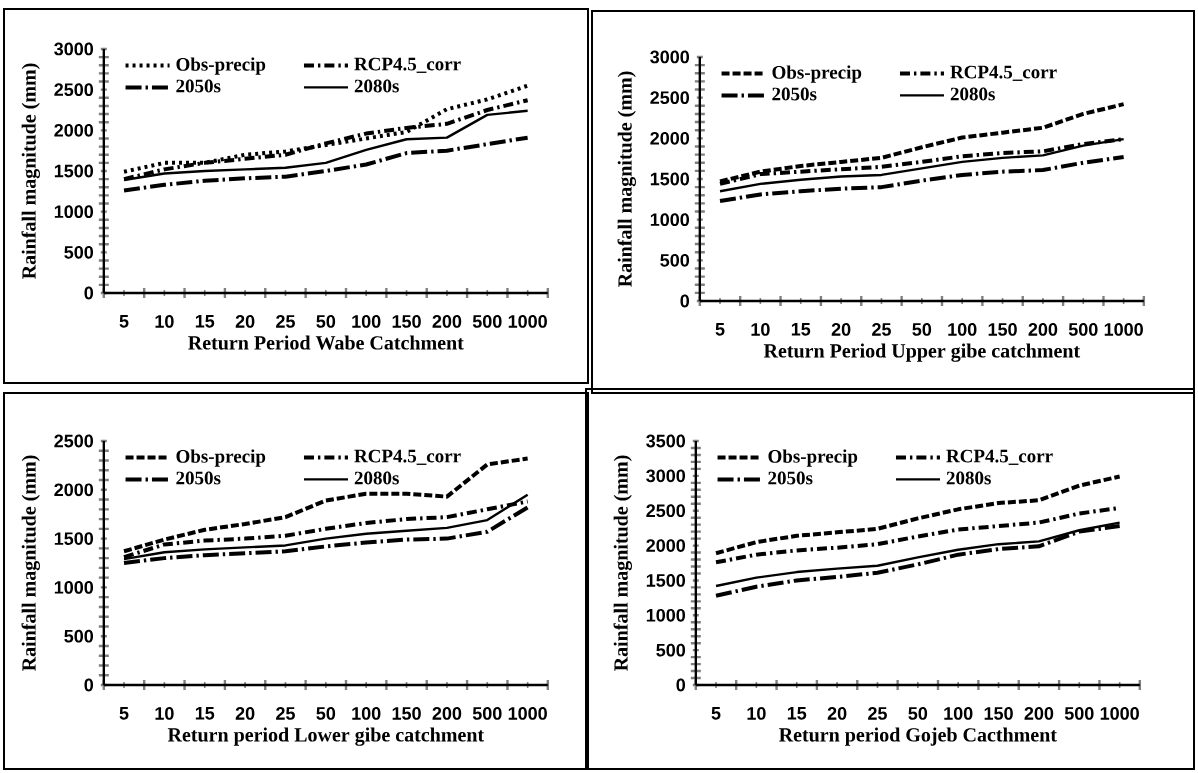 Image resolution: width=1198 pixels, height=773 pixels. I want to click on y-tick-label: 3500, so click(666, 441).